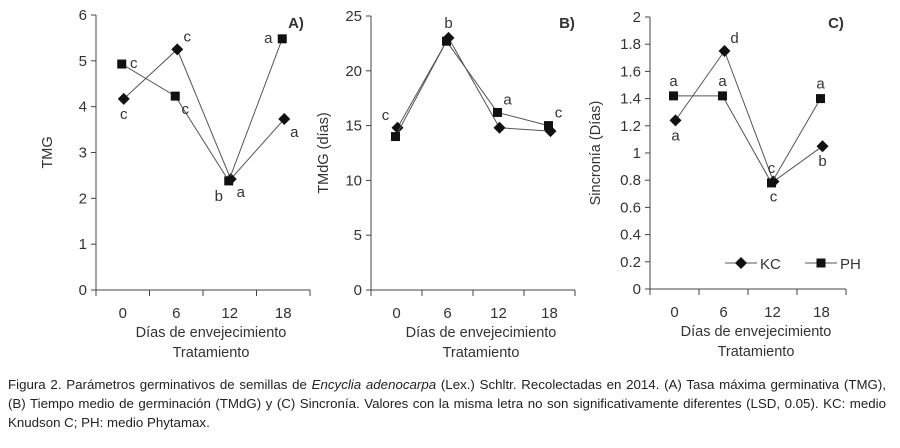 The width and height of the screenshot is (900, 448). Describe the element at coordinates (83, 153) in the screenshot. I see `y-tick-label: 3` at that location.